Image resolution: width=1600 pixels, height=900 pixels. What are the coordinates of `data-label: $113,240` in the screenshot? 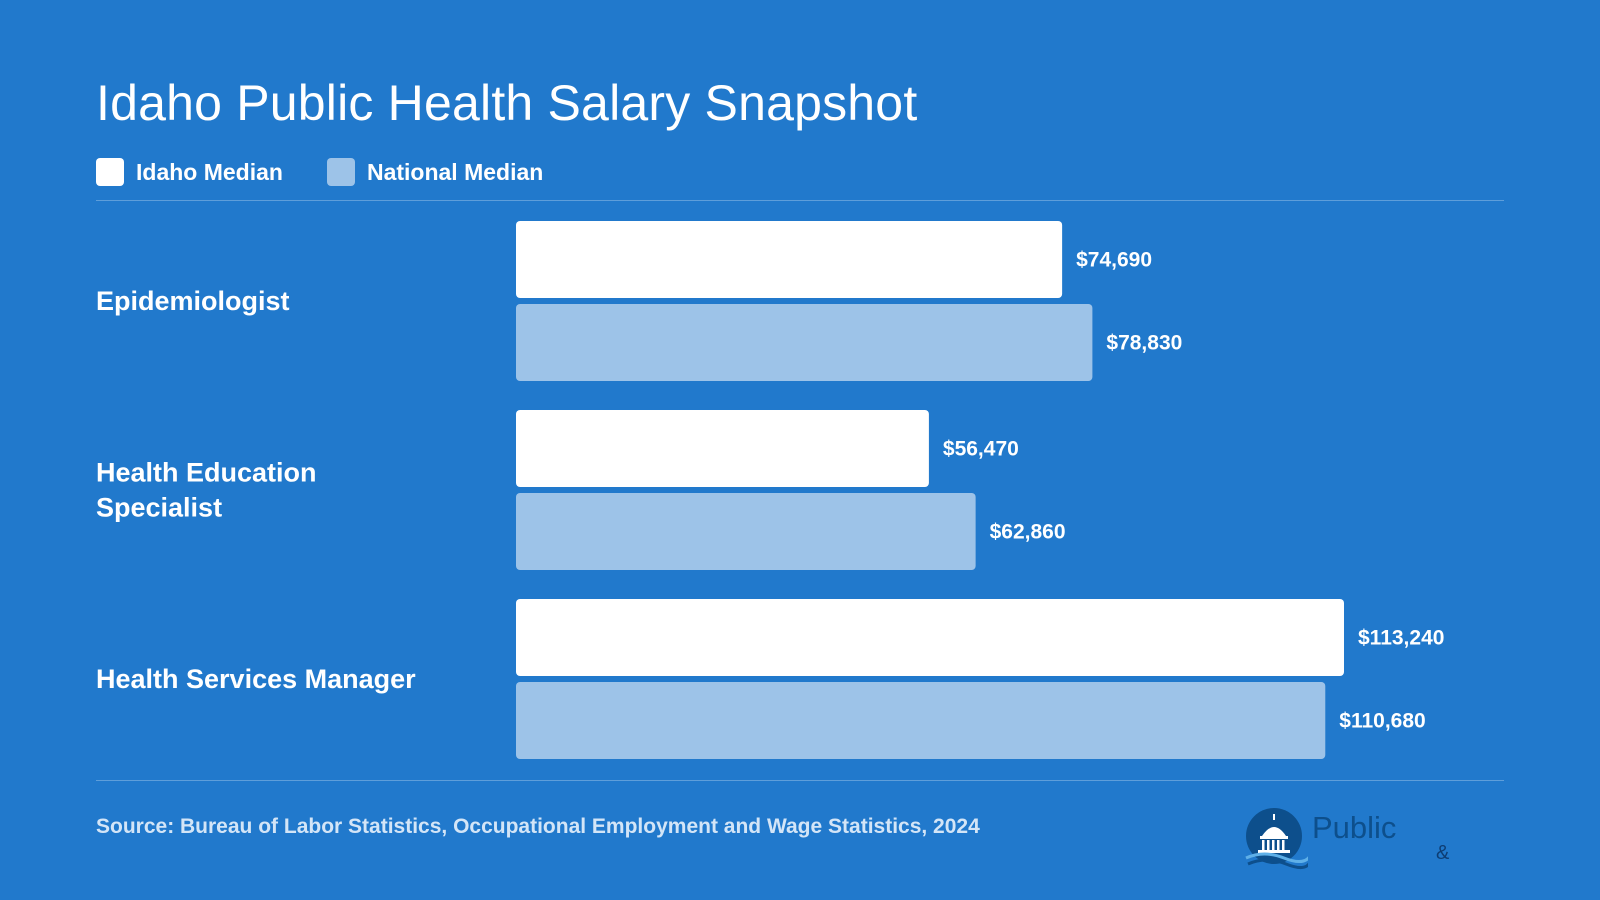 It's located at (1401, 638).